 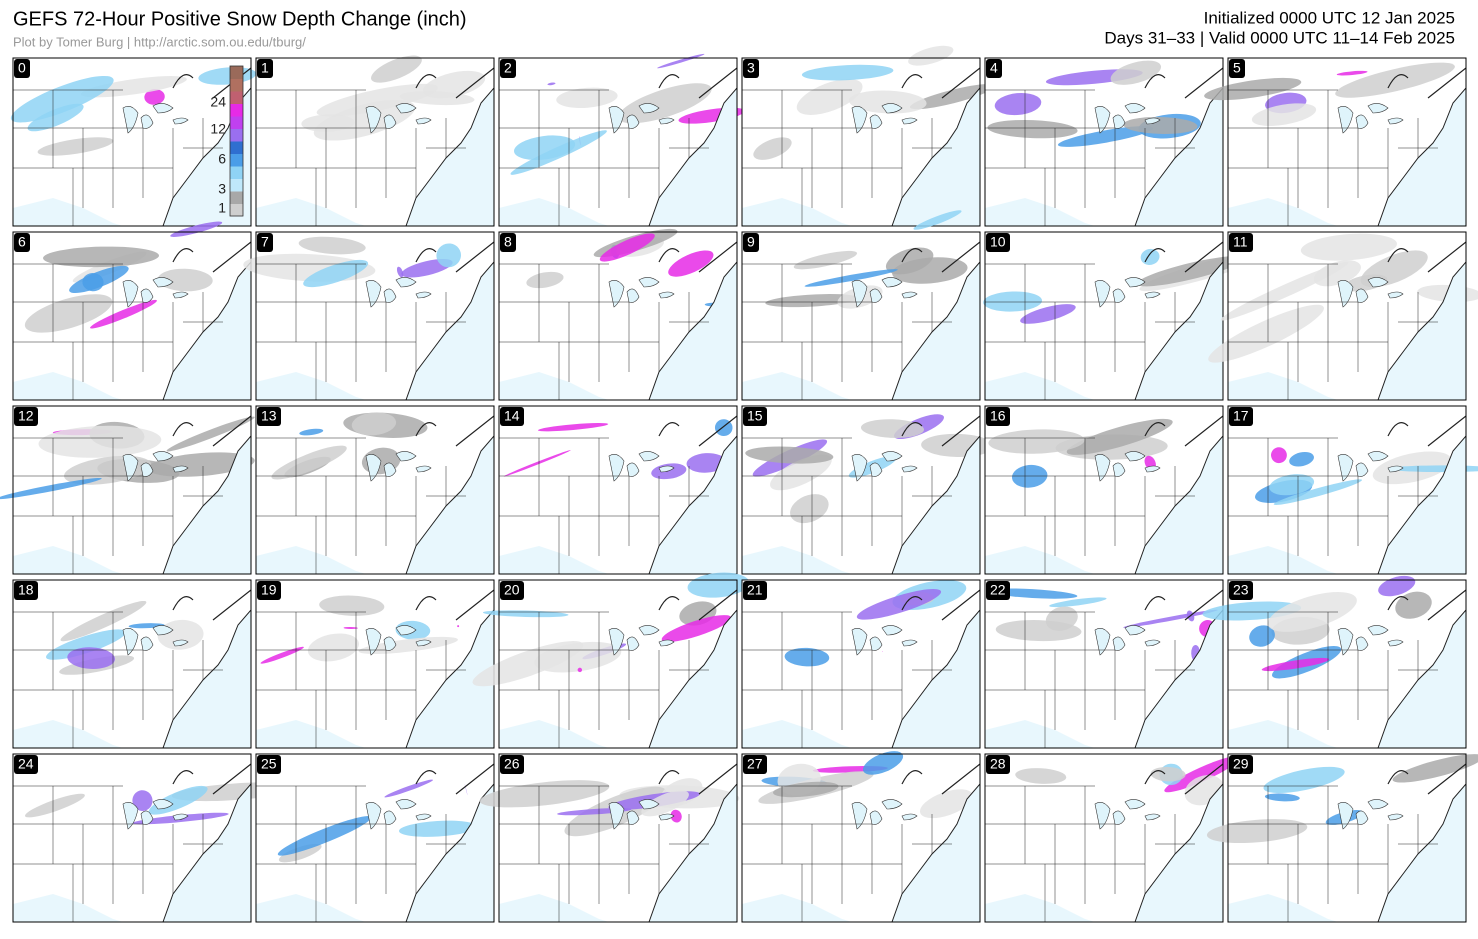 I want to click on panel-label: 2, so click(x=508, y=68).